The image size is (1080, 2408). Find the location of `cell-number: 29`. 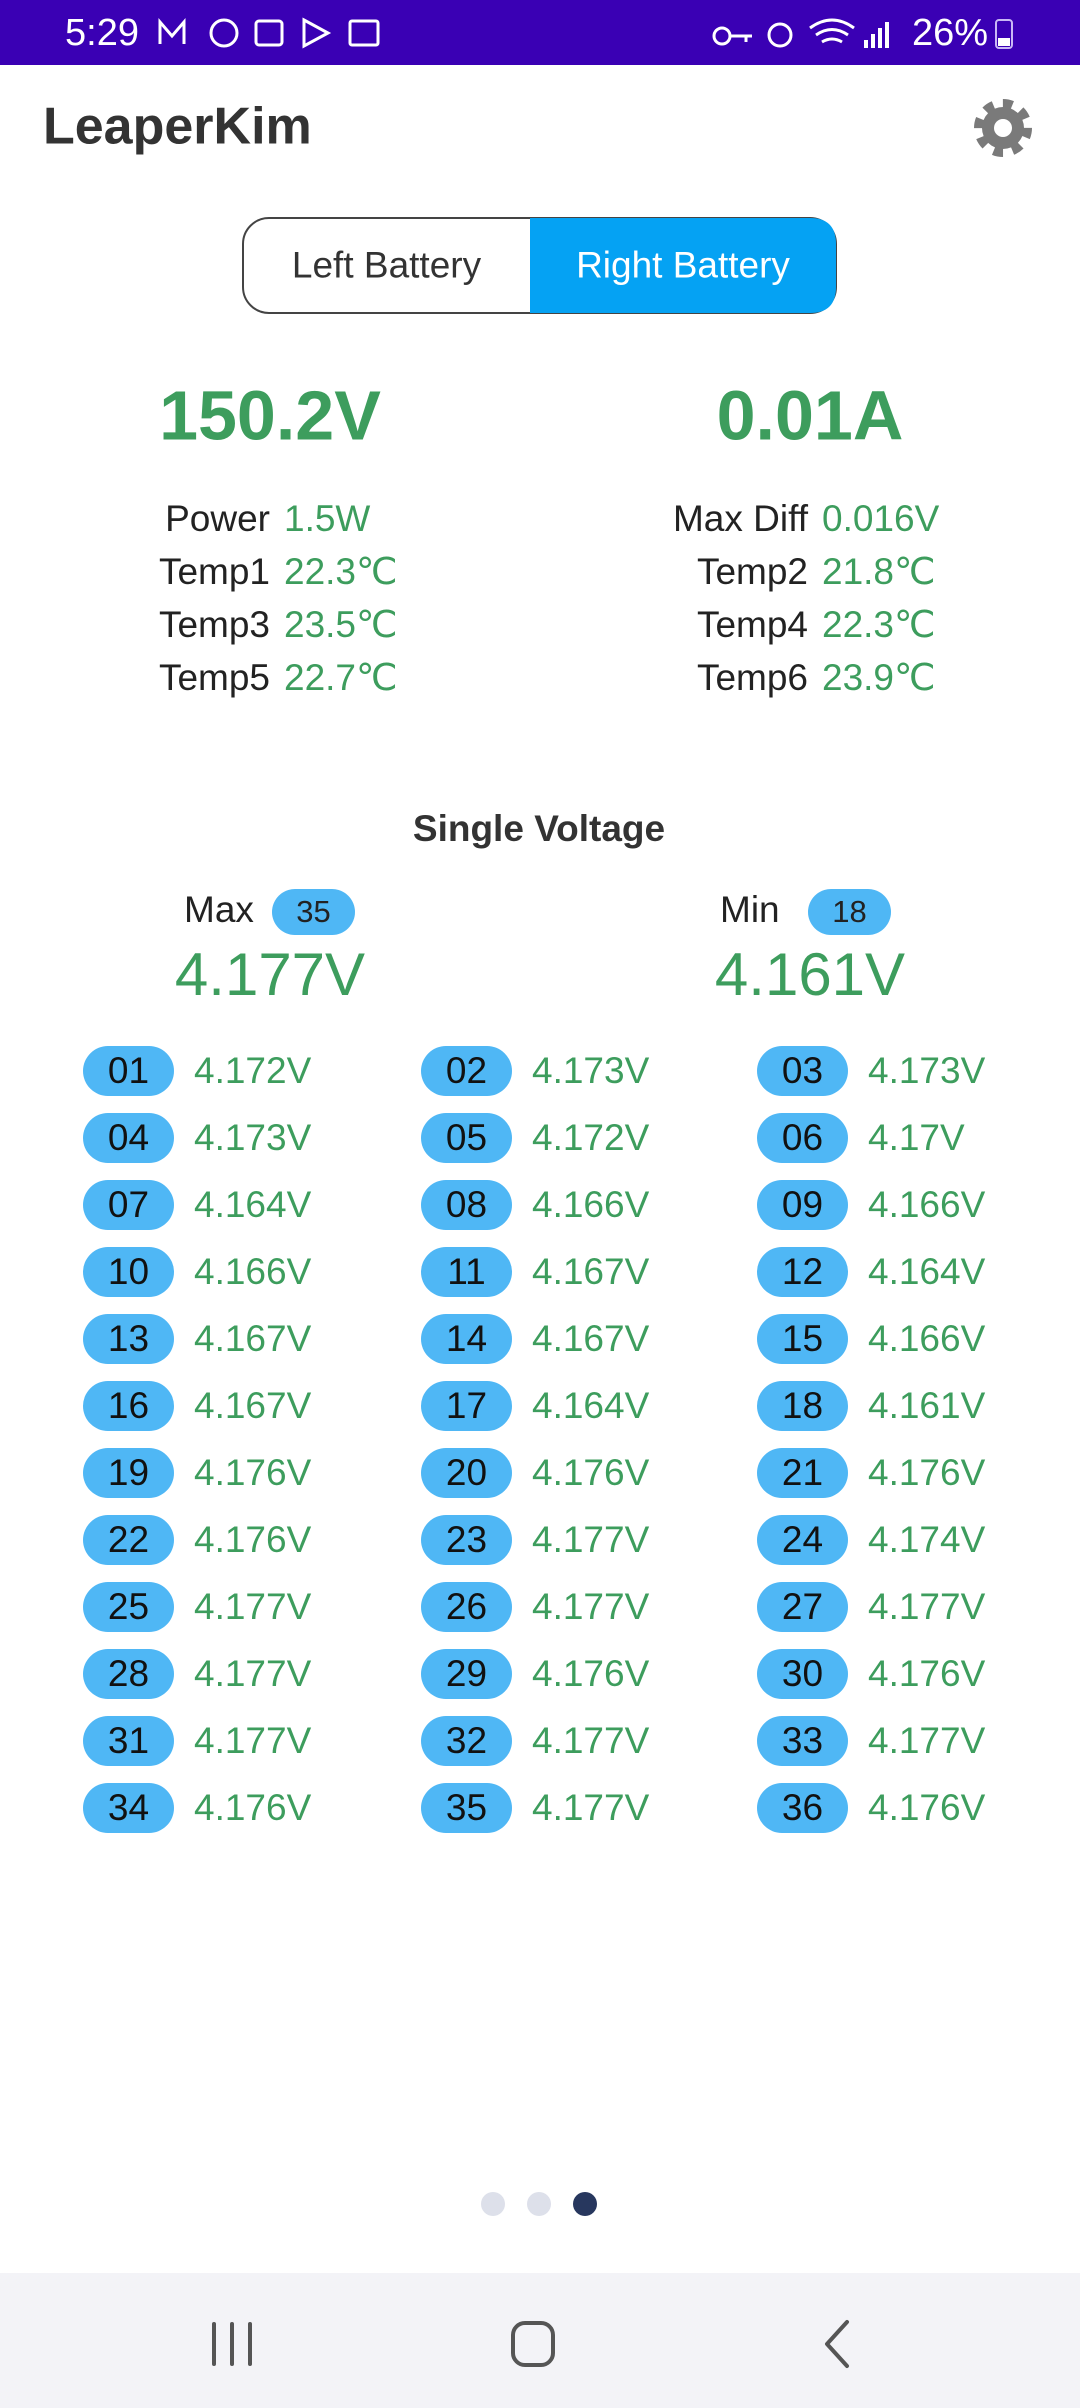

cell-number: 29 is located at coordinates (466, 1673).